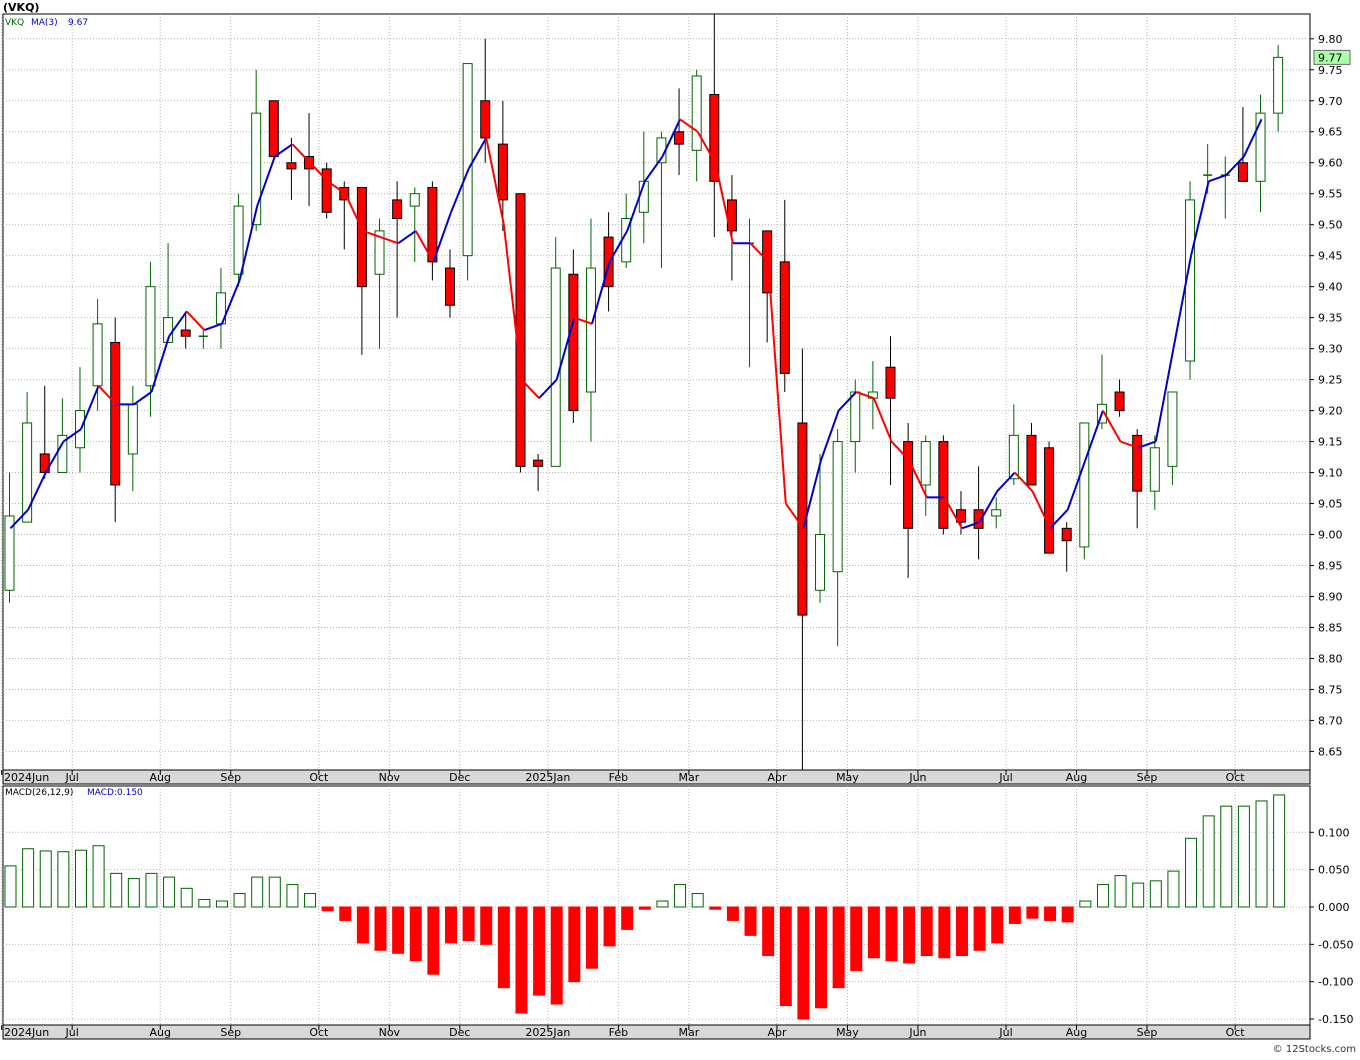 This screenshot has height=1060, width=1360. I want to click on price-y-tick-label: 9.30, so click(1330, 349).